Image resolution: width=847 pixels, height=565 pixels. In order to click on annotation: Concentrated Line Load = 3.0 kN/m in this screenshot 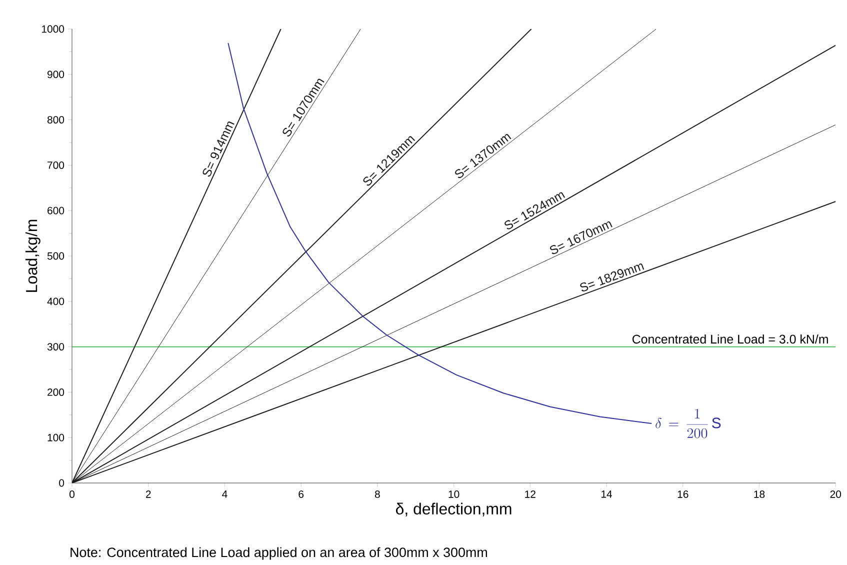, I will do `click(730, 339)`.